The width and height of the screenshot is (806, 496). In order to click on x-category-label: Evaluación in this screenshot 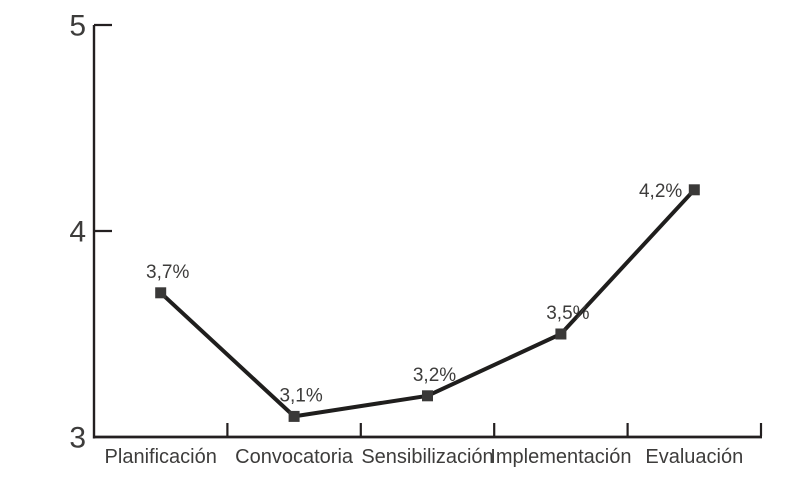, I will do `click(694, 457)`.